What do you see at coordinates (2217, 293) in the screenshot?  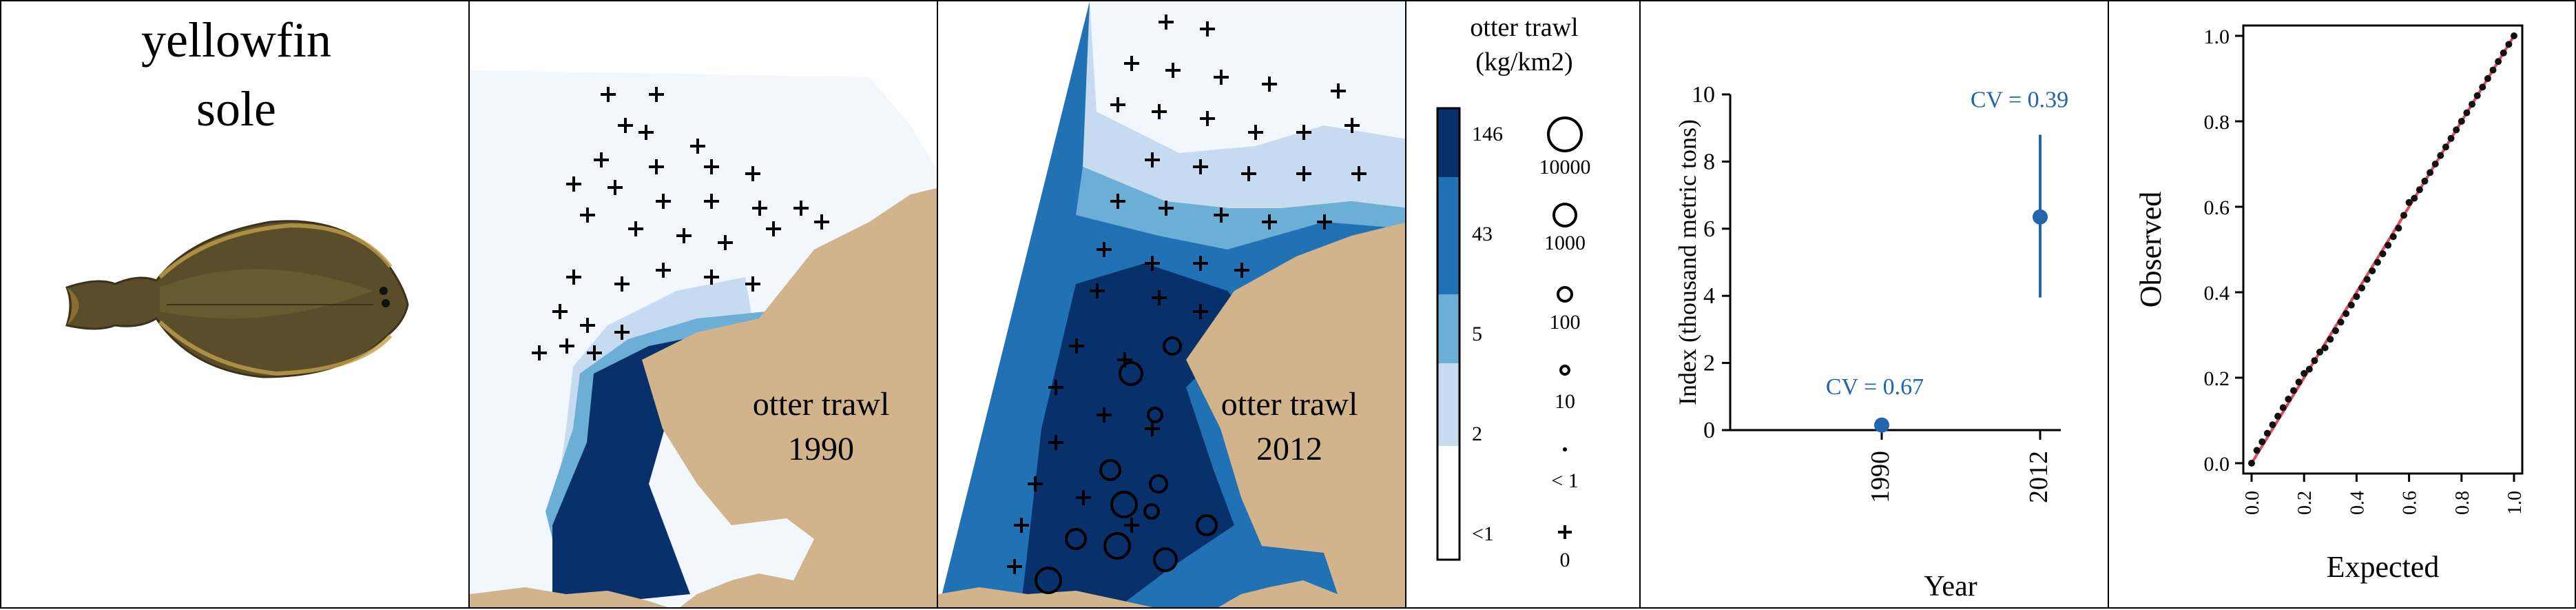 I see `qq-y-tick-label: 0.4` at bounding box center [2217, 293].